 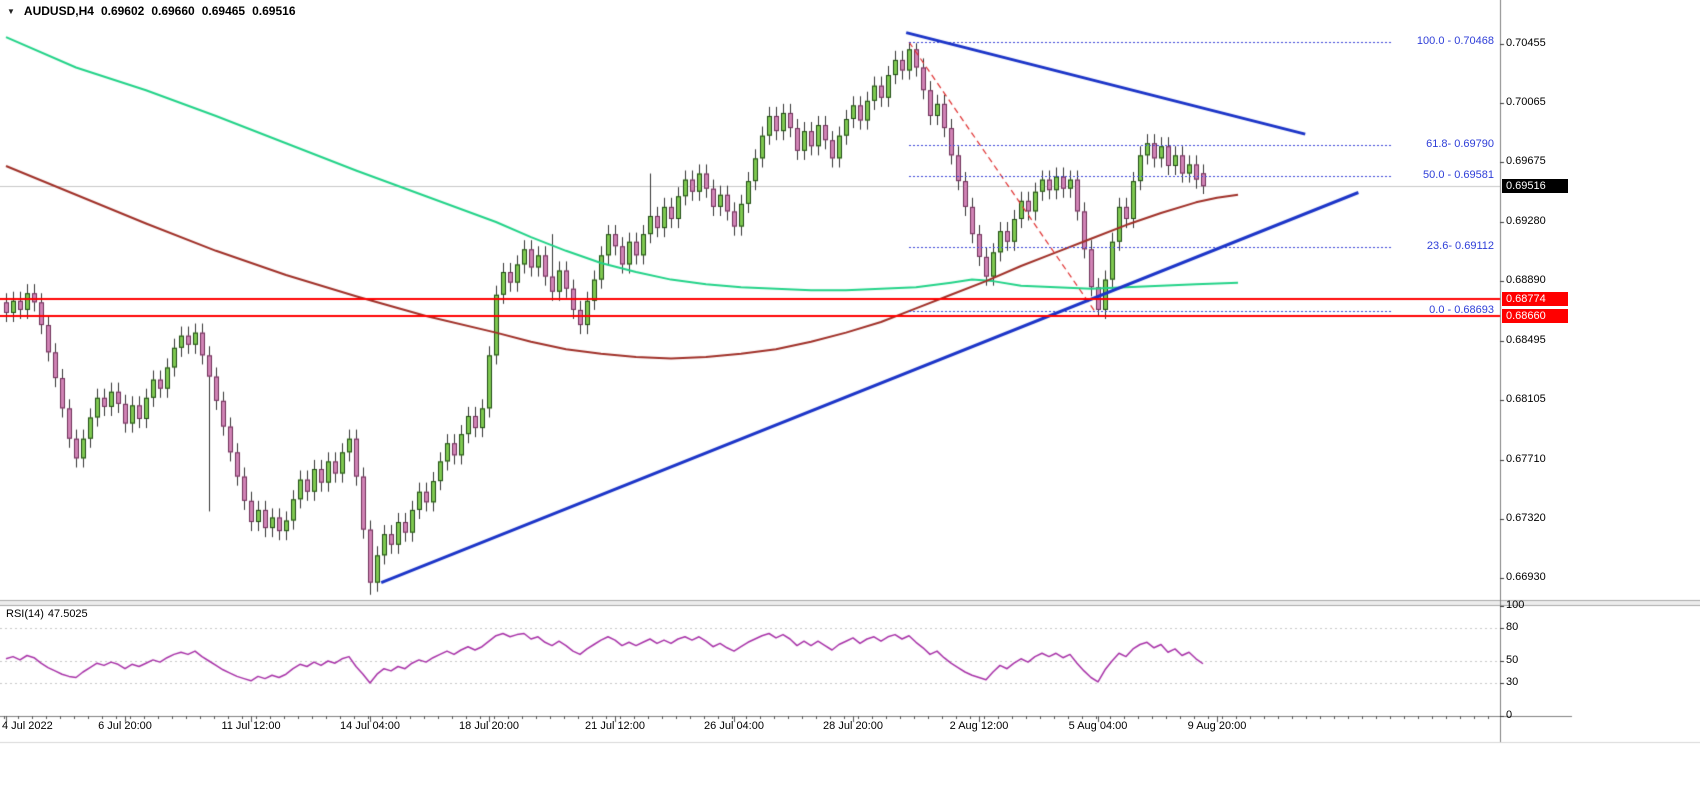 I want to click on rsi-axis-label: 0, so click(x=1509, y=715).